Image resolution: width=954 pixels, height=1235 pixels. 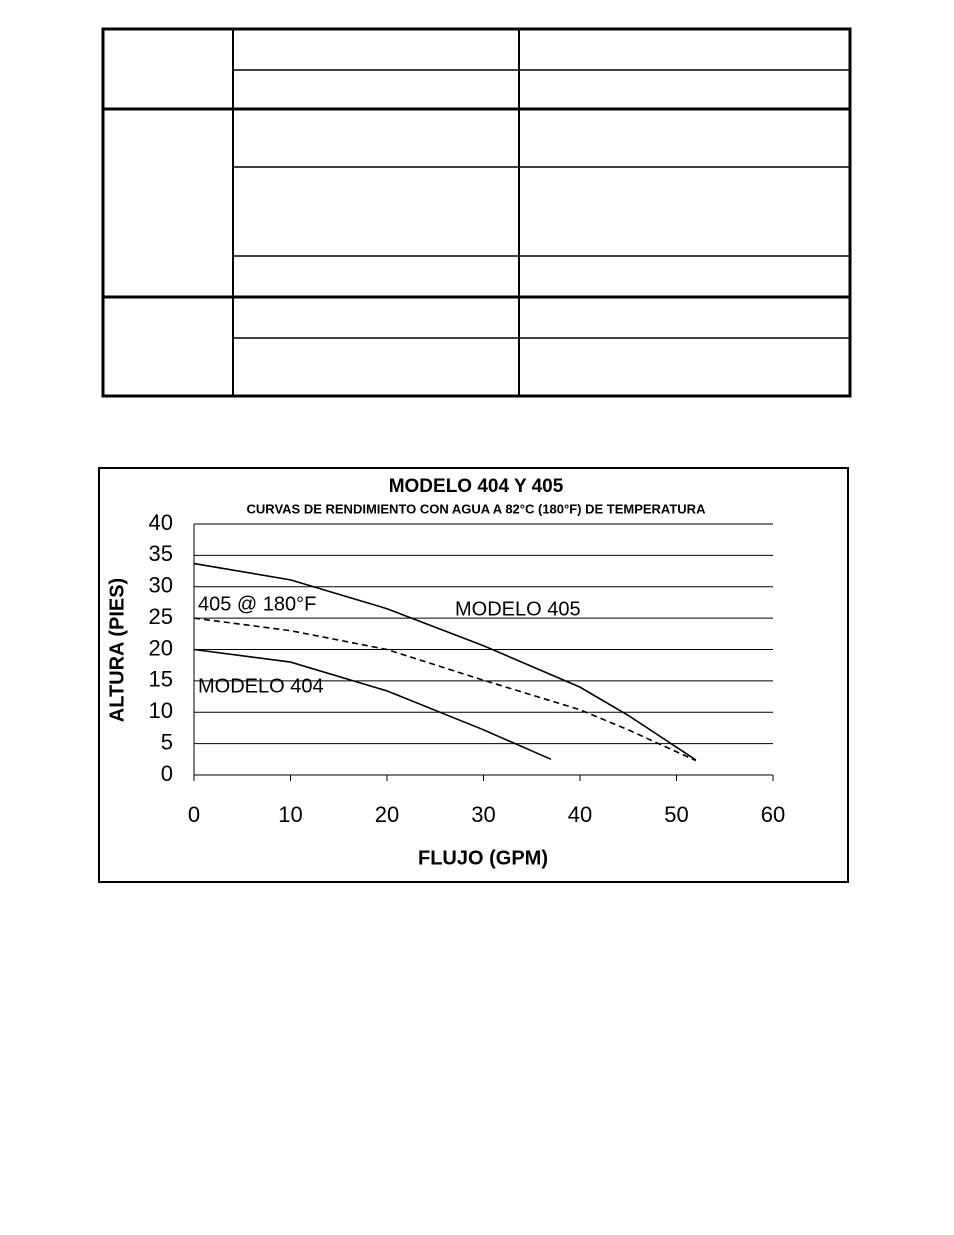 I want to click on x-axis-label: FLUJO (GPM), so click(x=483, y=858).